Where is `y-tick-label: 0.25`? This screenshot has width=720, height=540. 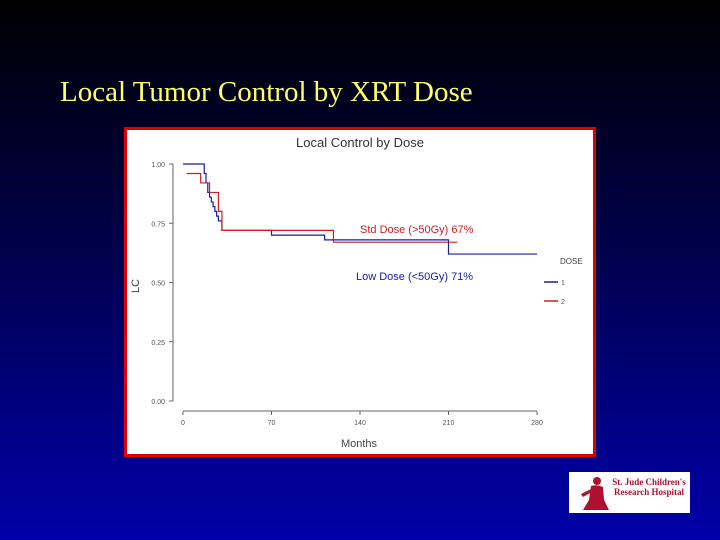
y-tick-label: 0.25 is located at coordinates (158, 343).